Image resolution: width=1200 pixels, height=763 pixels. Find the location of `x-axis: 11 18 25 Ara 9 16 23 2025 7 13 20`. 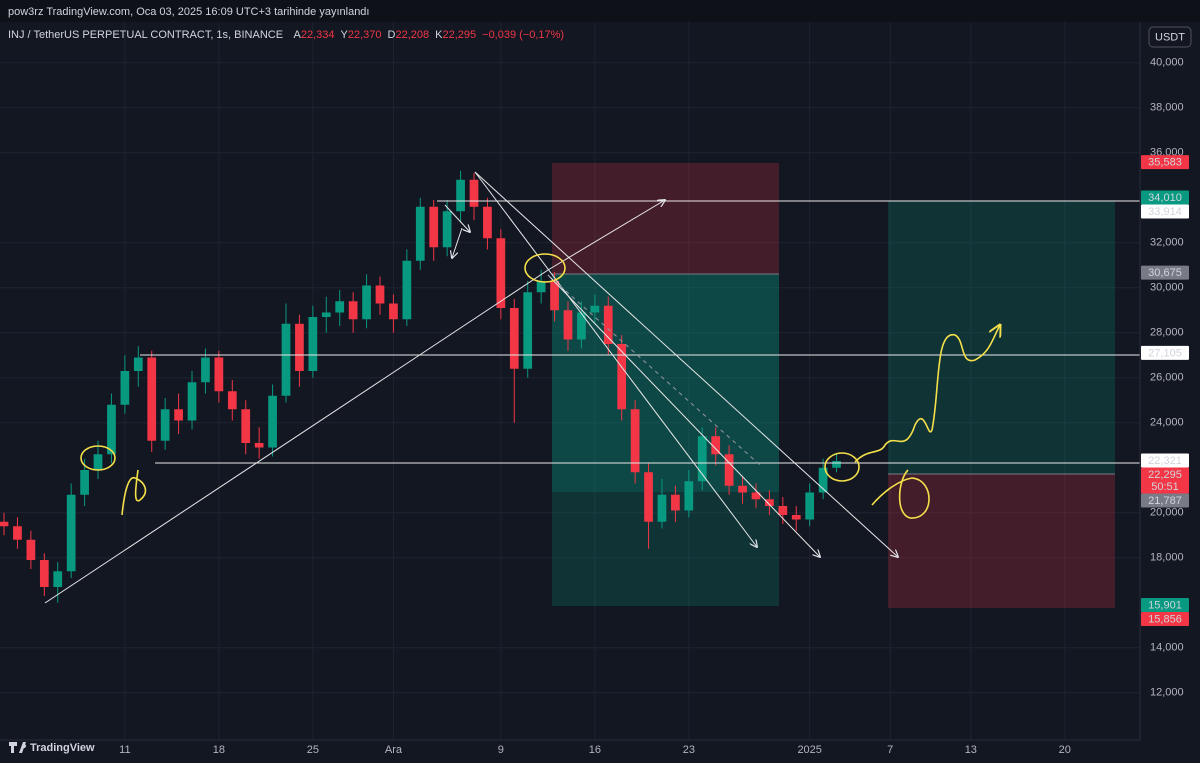

x-axis: 11 18 25 Ara 9 16 23 2025 7 13 20 is located at coordinates (595, 750).